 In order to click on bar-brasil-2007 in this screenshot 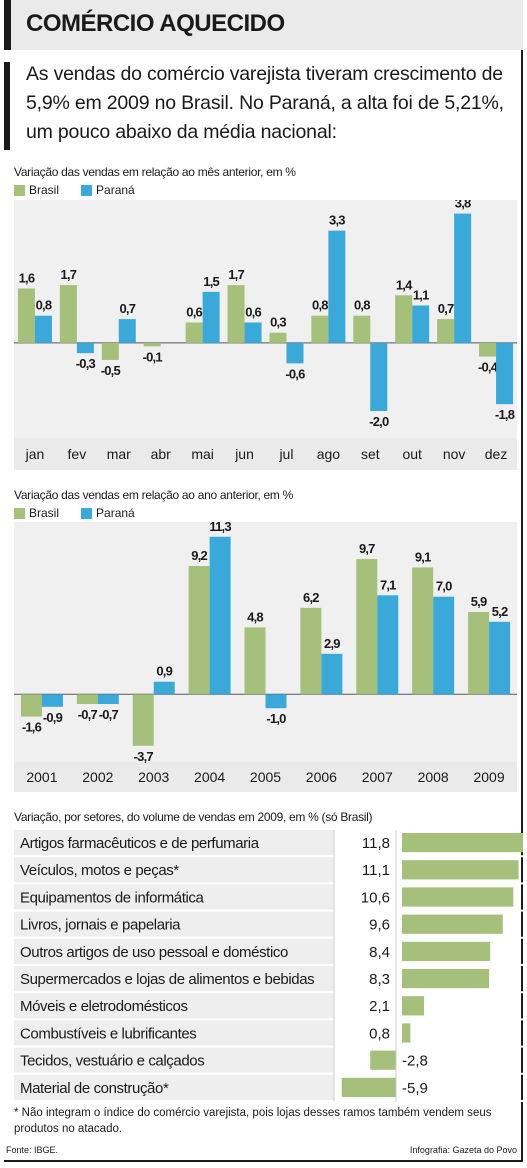, I will do `click(367, 627)`.